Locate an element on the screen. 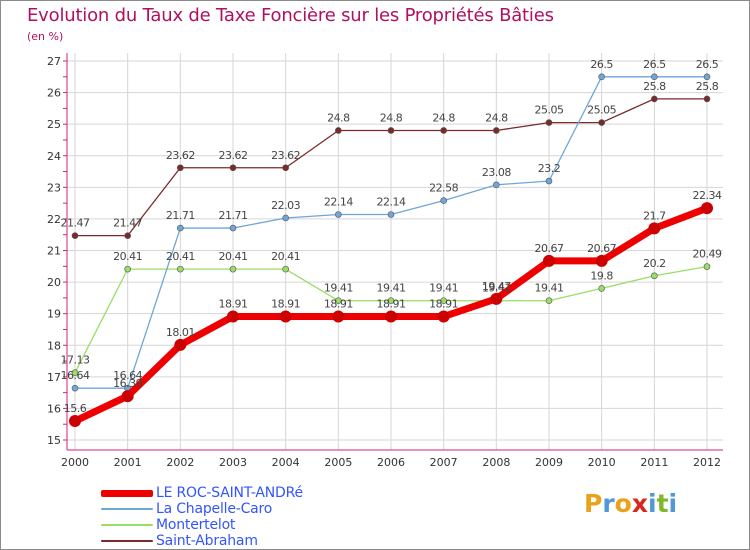 This screenshot has width=750, height=550. x-tick-label: 2006 is located at coordinates (391, 462).